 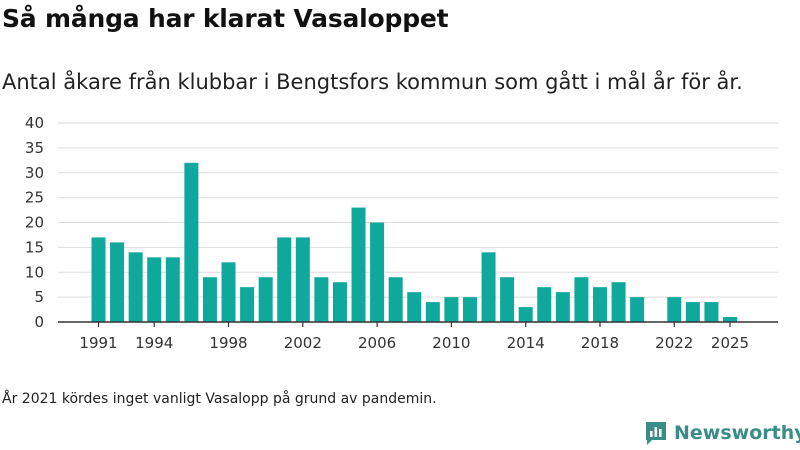 I want to click on bar-2015, so click(x=544, y=304).